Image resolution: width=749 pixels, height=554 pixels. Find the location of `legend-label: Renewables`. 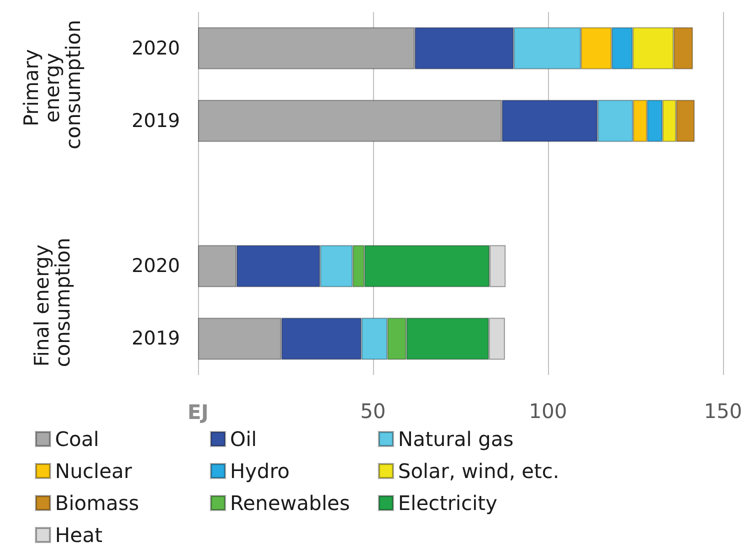

legend-label: Renewables is located at coordinates (290, 503).